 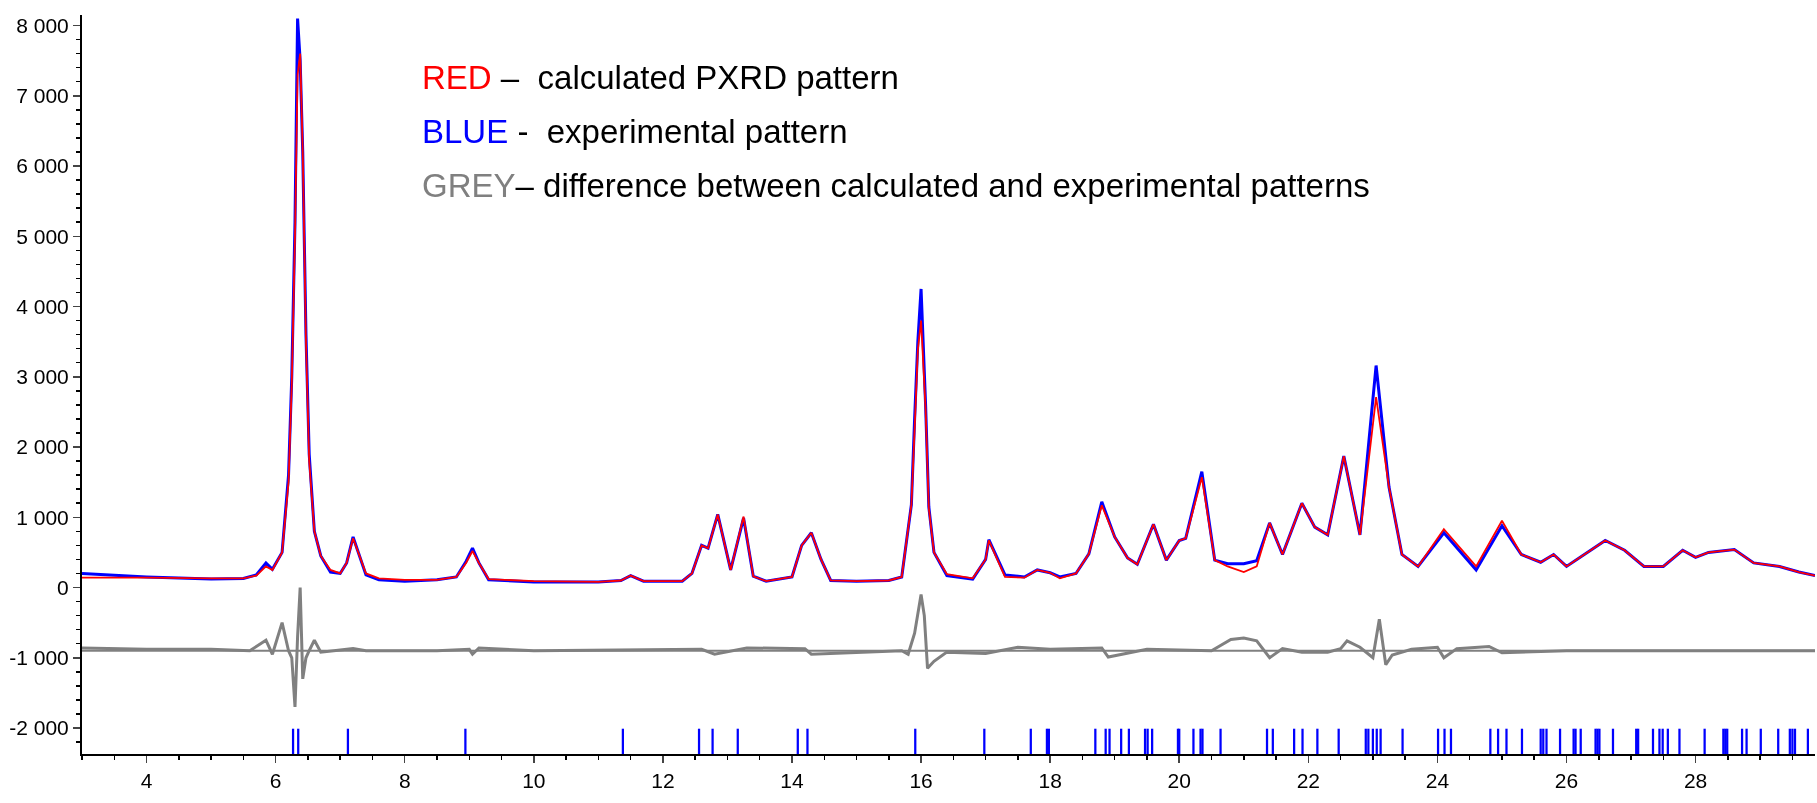 What do you see at coordinates (39, 728) in the screenshot?
I see `y-tick-label: -2 000` at bounding box center [39, 728].